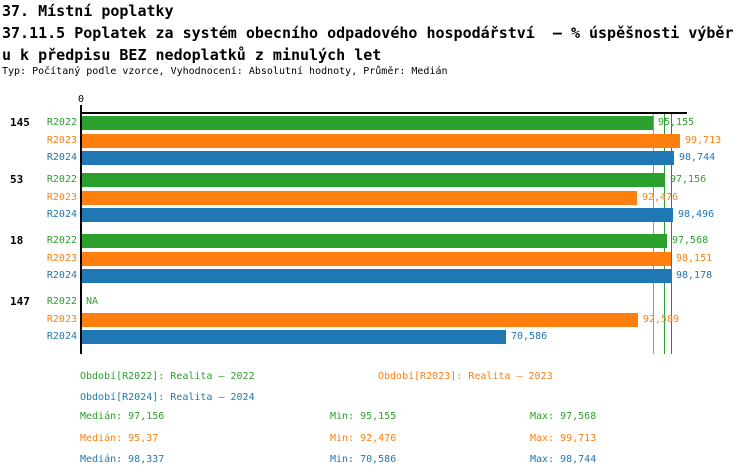  I want to click on stat-median-R2022: Medián: 97,156, so click(122, 416).